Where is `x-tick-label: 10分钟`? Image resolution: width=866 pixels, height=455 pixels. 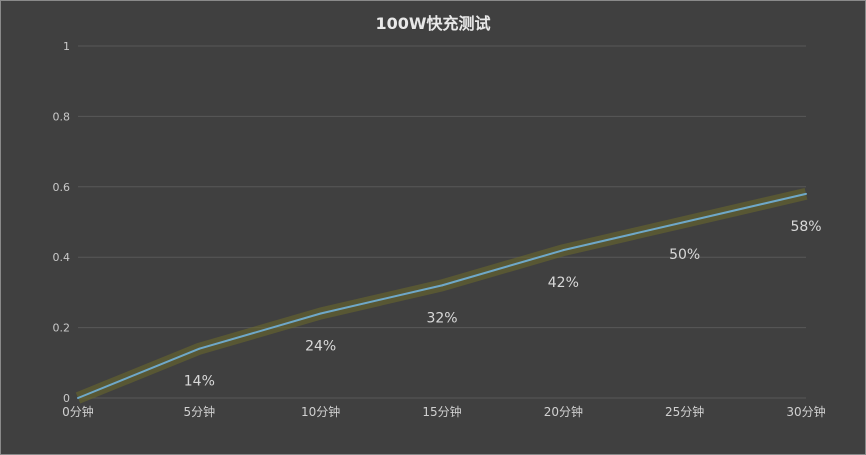 x-tick-label: 10分钟 is located at coordinates (320, 411).